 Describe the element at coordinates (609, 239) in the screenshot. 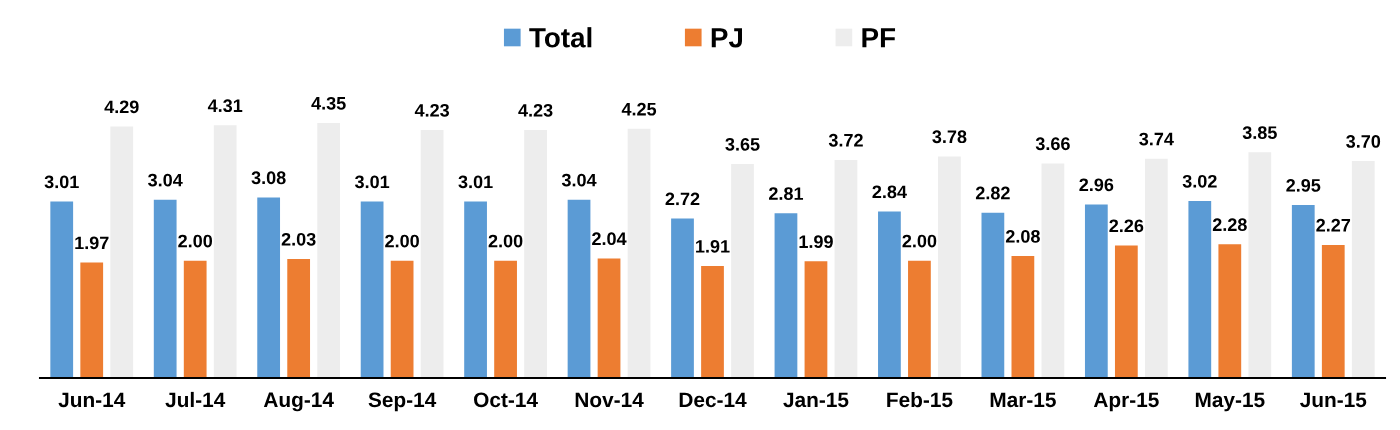

I see `data-label: 2.04` at that location.